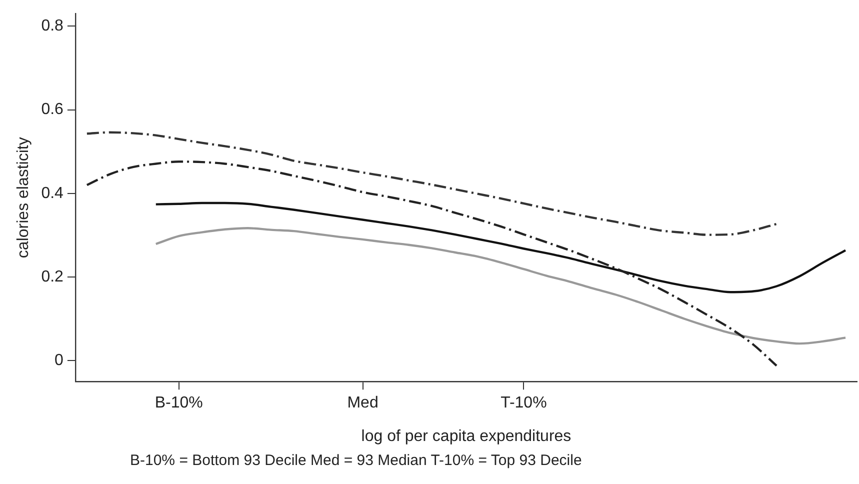 The width and height of the screenshot is (859, 484). What do you see at coordinates (23, 197) in the screenshot?
I see `y-axis-title: calories elasticity` at bounding box center [23, 197].